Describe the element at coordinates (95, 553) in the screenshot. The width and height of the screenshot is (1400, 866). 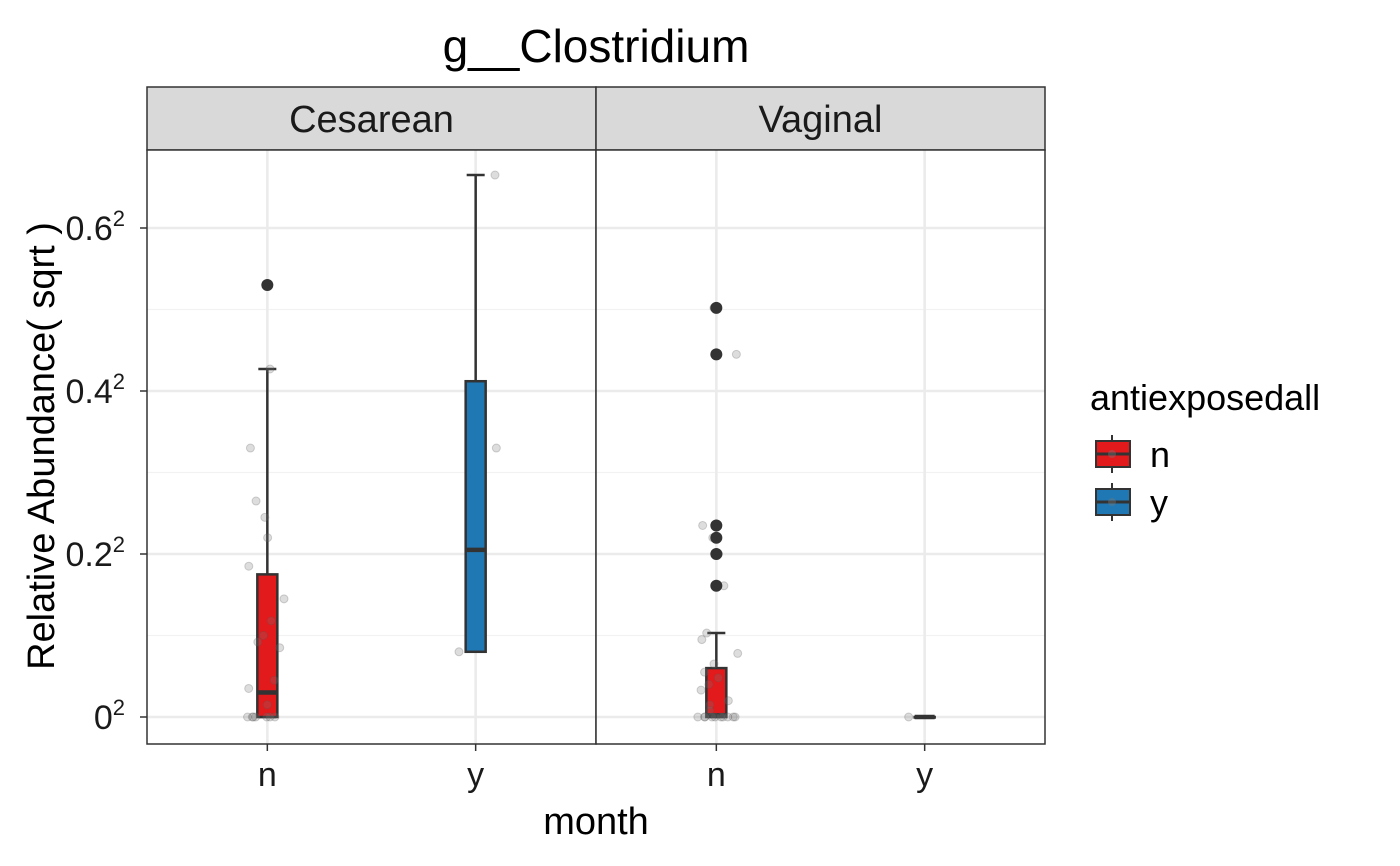
I see `y-tick-label: 0.22` at that location.